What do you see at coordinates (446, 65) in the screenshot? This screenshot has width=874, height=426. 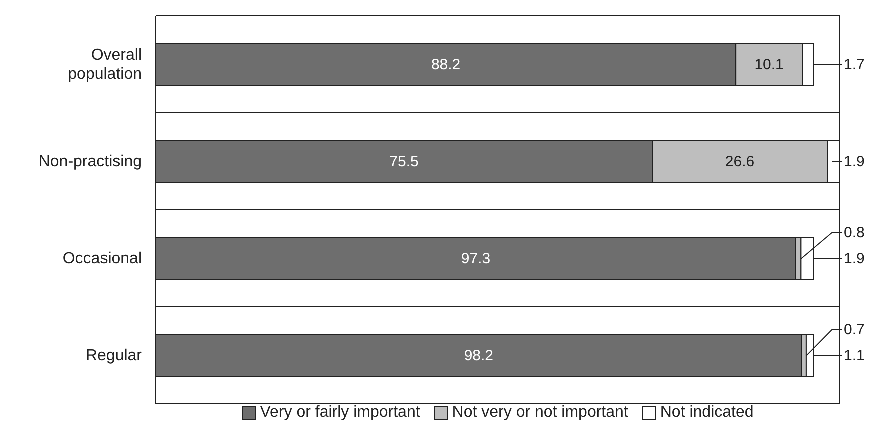 I see `data-label: 88.2` at bounding box center [446, 65].